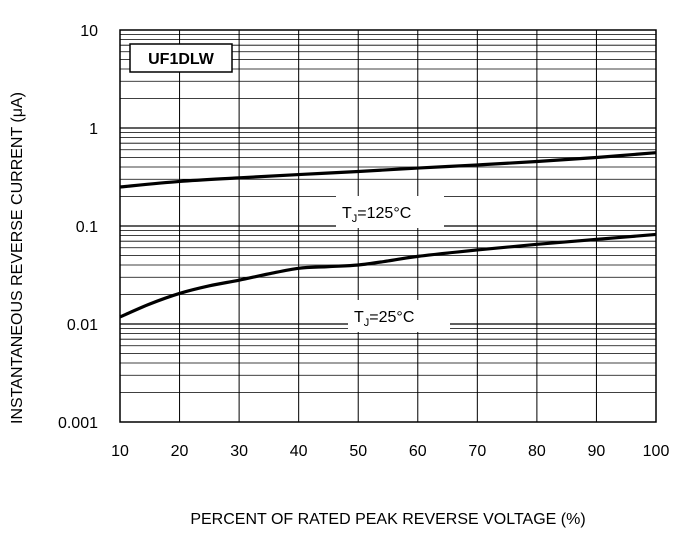 This screenshot has height=534, width=676. I want to click on series-line-tj-25c, so click(388, 275).